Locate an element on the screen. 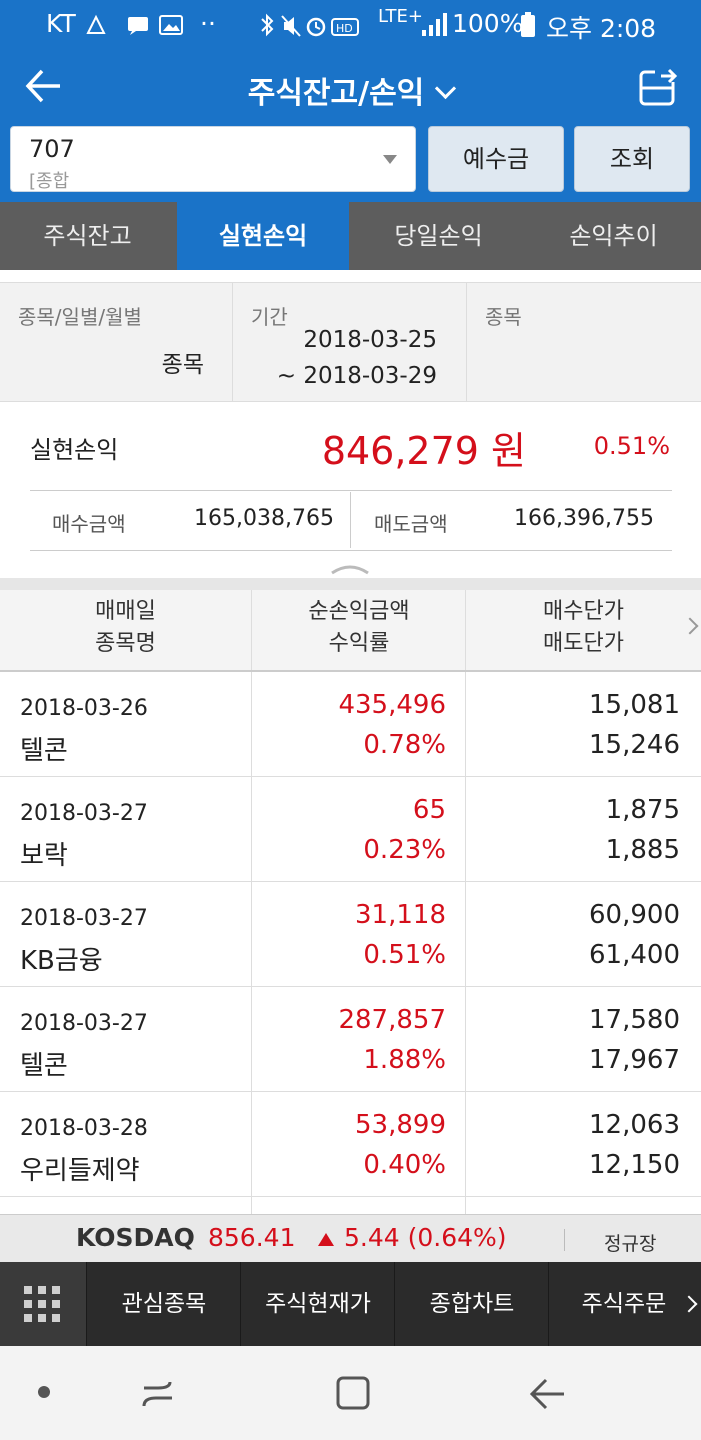  net-pnl: 65 is located at coordinates (429, 810).